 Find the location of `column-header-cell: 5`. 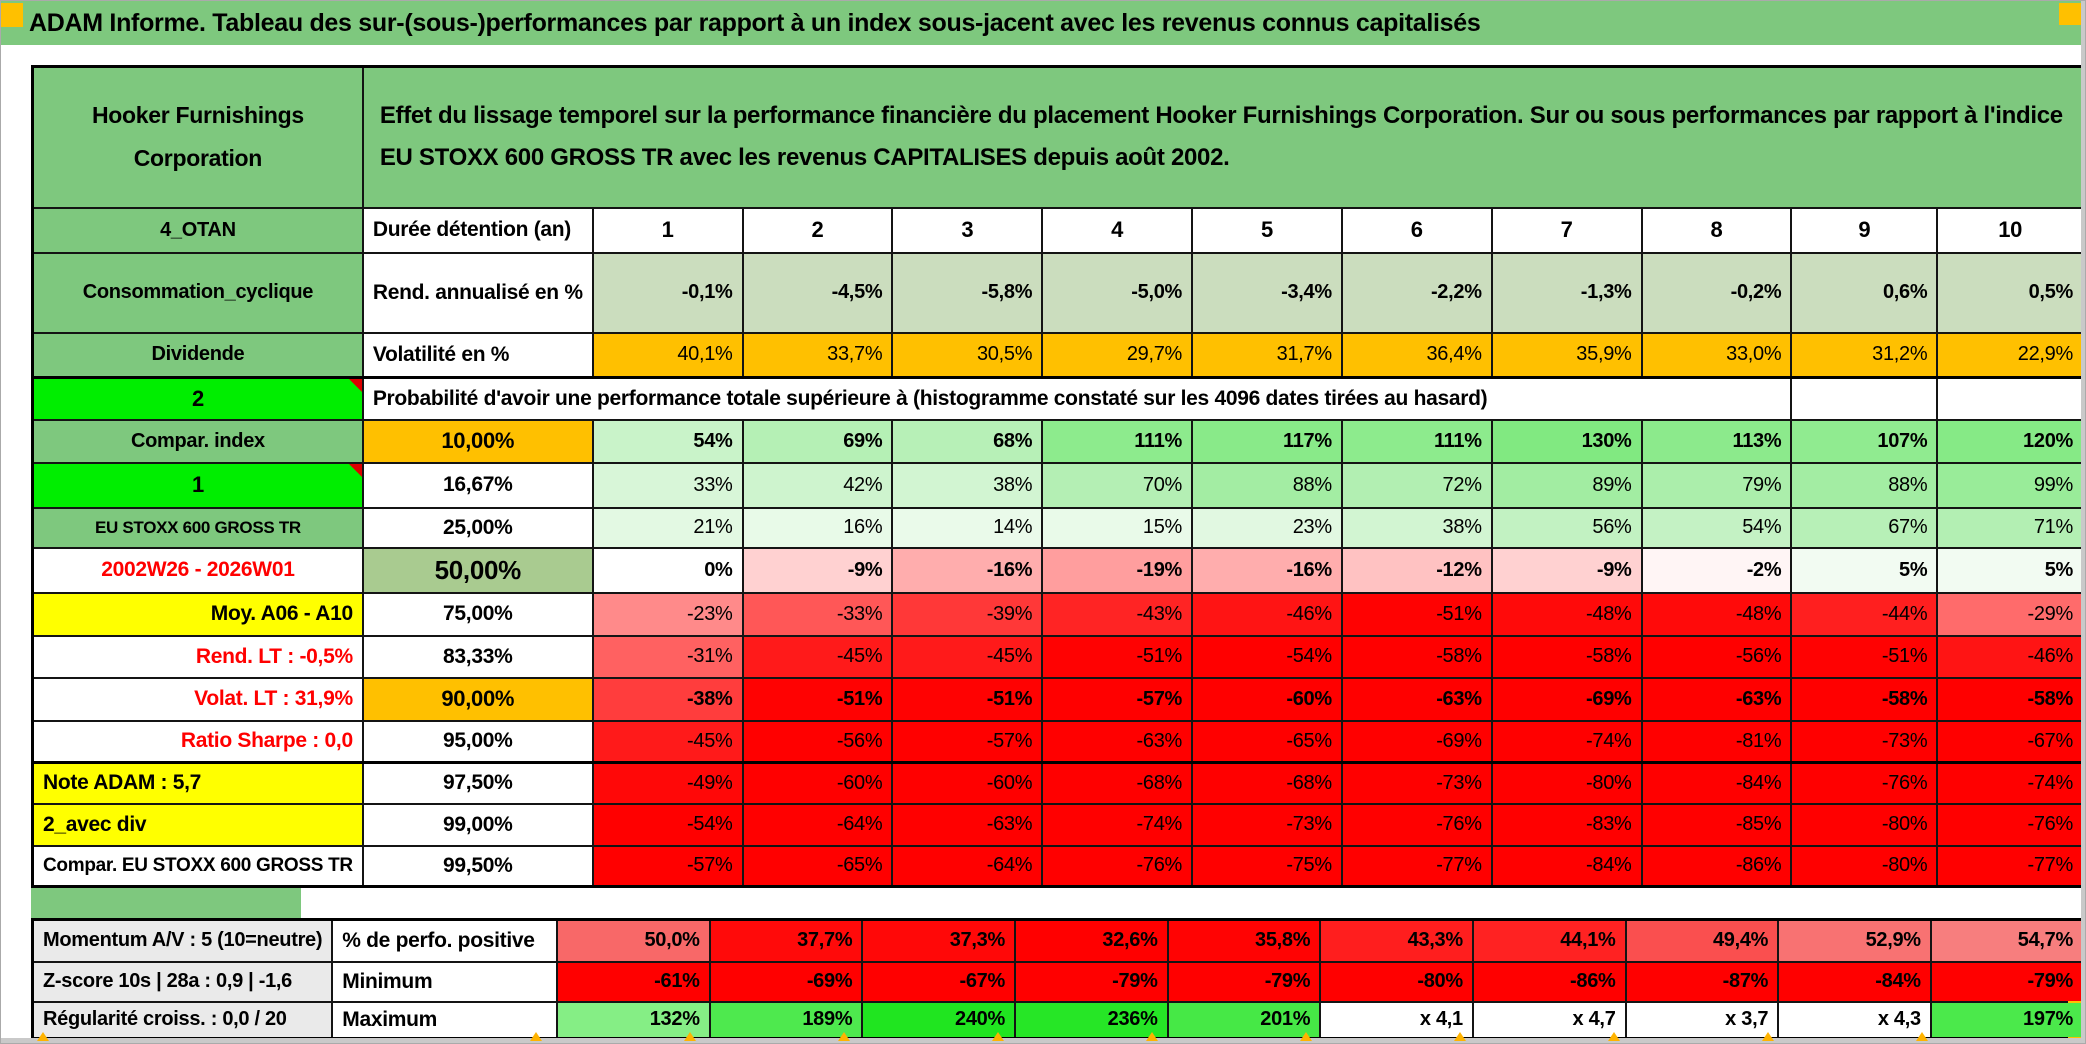

column-header-cell: 5 is located at coordinates (1267, 230).